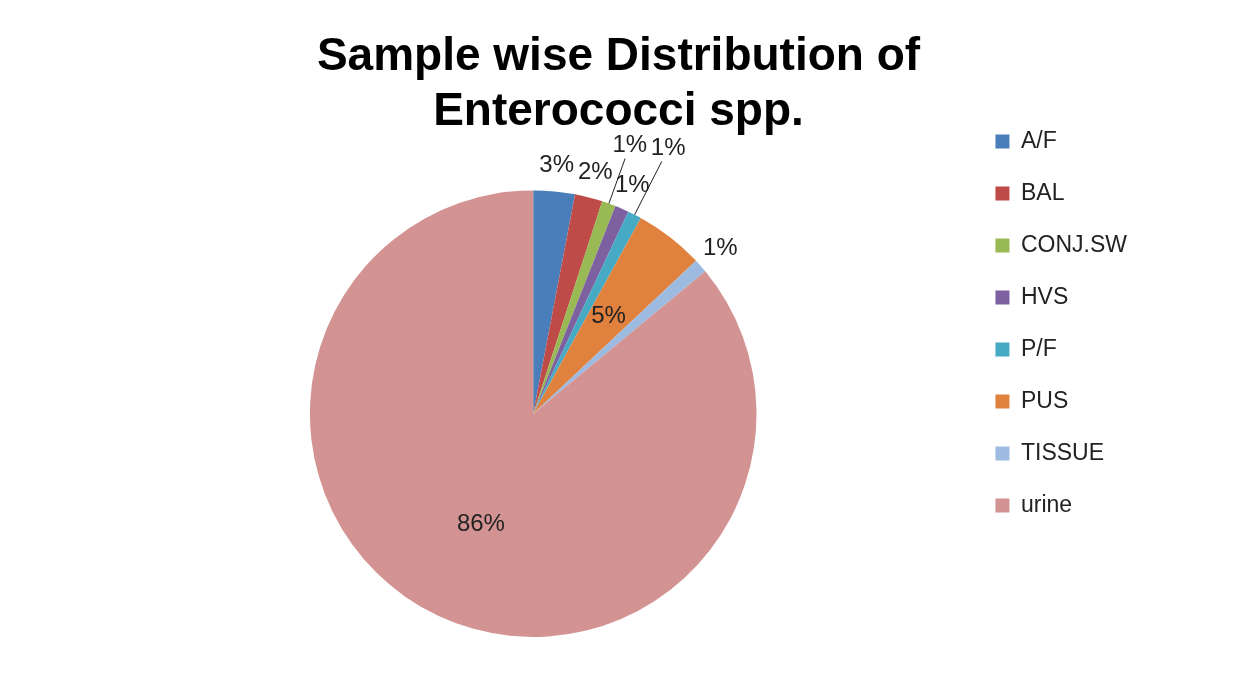 The width and height of the screenshot is (1257, 692). Describe the element at coordinates (595, 170) in the screenshot. I see `data-label: 2%` at that location.